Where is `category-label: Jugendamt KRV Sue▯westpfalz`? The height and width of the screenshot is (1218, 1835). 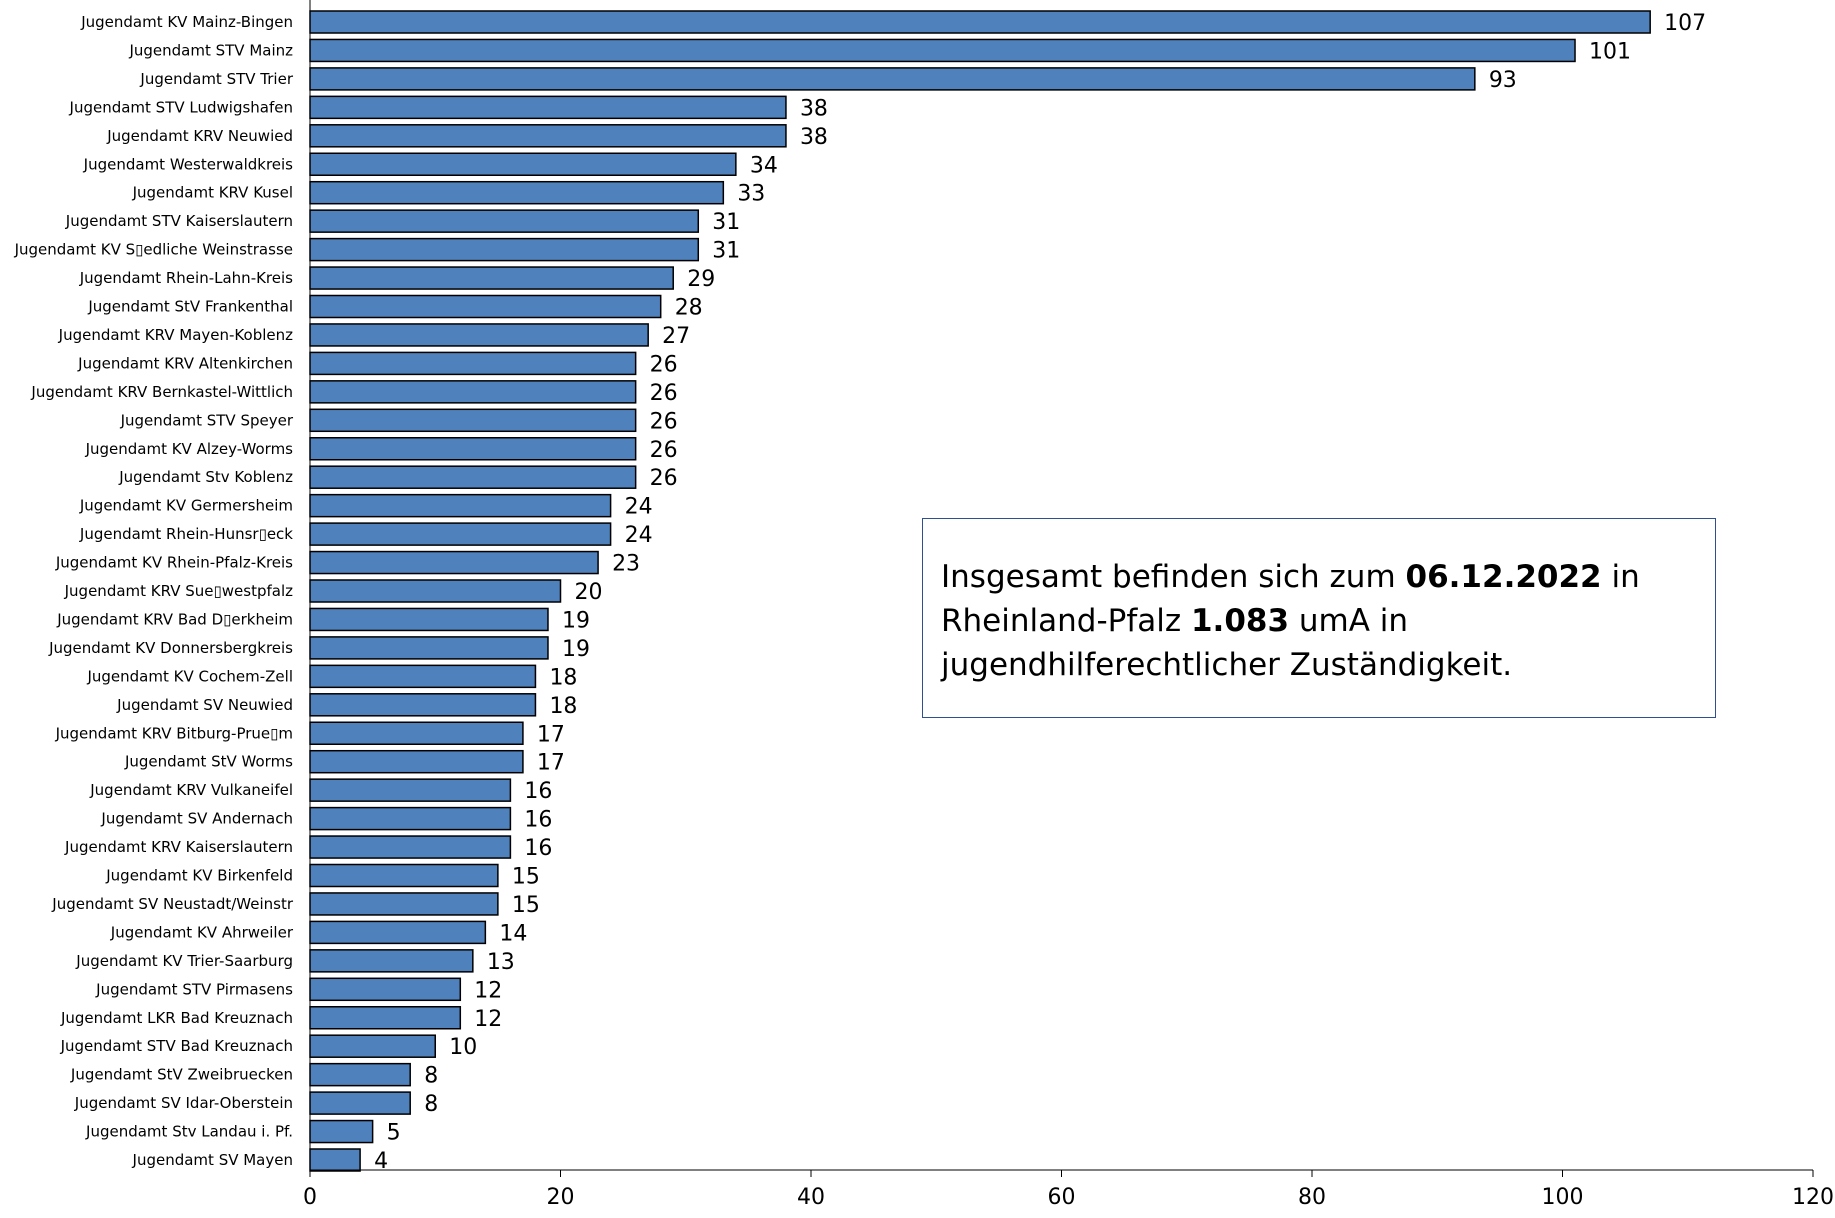
category-label: Jugendamt KRV Sue▯westpfalz is located at coordinates (178, 591).